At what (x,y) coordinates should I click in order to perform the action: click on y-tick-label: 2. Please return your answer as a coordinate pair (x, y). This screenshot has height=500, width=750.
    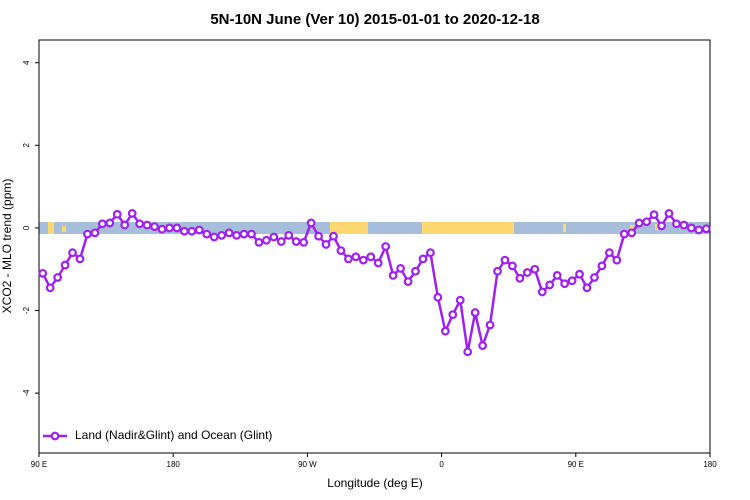
    Looking at the image, I should click on (26, 145).